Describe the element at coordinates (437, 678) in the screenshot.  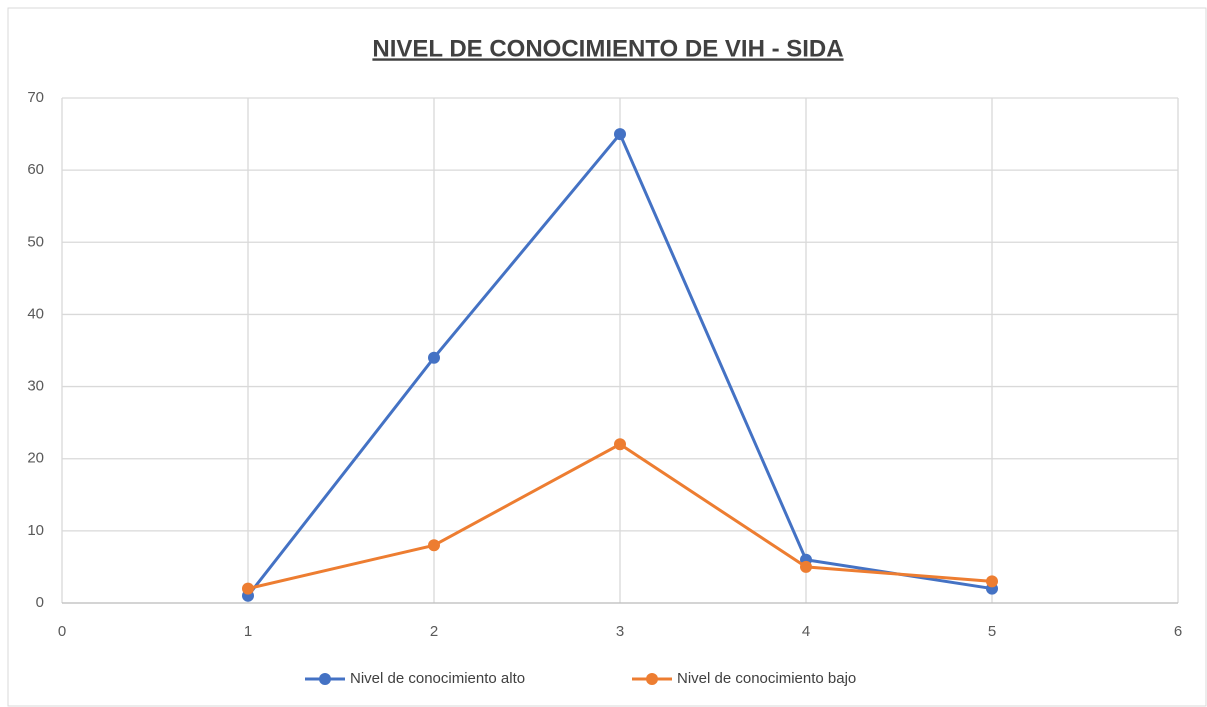
I see `legend-label: Nivel de conocimiento alto` at that location.